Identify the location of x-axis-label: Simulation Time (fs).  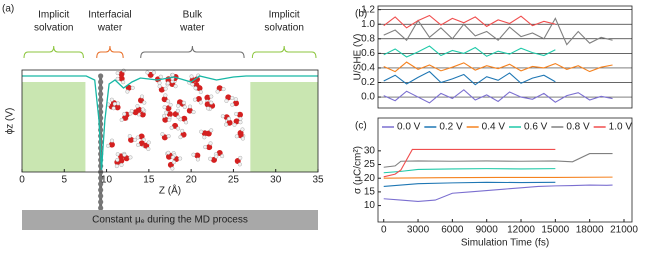
(505, 243).